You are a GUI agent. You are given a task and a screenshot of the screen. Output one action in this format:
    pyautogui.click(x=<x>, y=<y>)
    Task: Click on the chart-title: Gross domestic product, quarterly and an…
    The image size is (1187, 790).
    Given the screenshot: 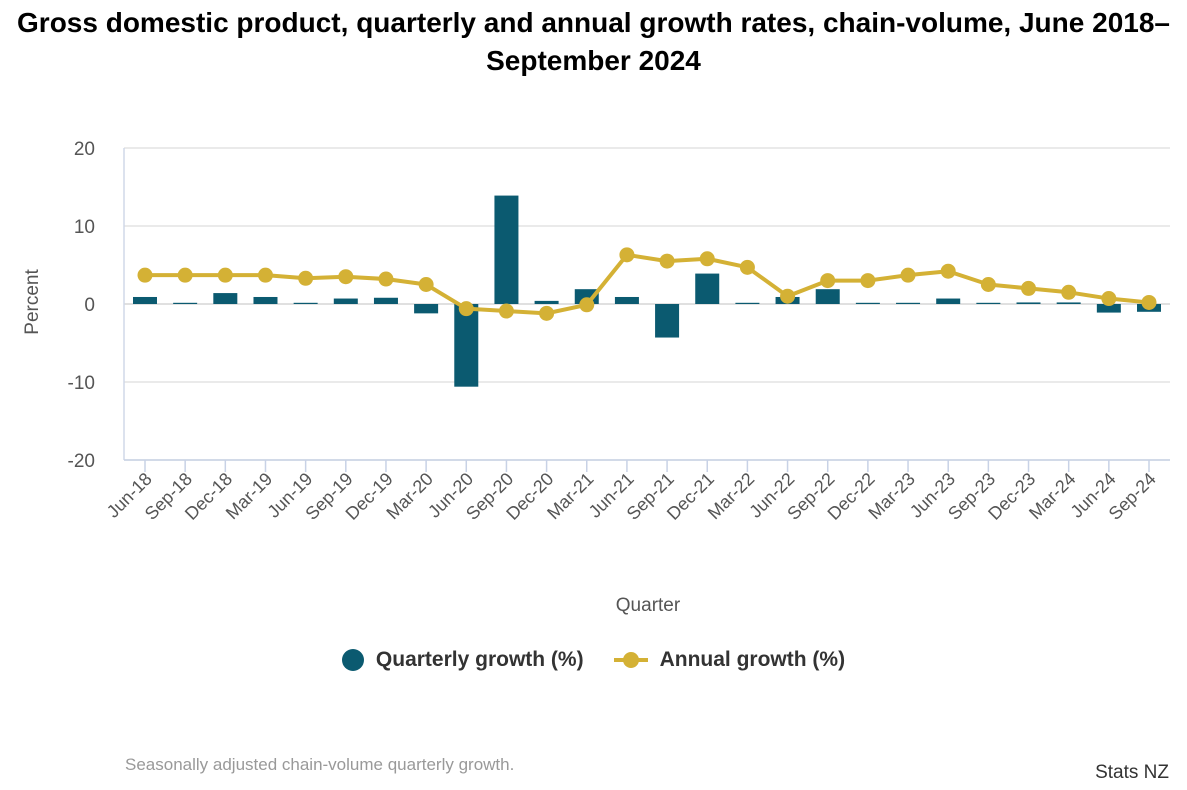 What is the action you would take?
    pyautogui.click(x=593, y=41)
    